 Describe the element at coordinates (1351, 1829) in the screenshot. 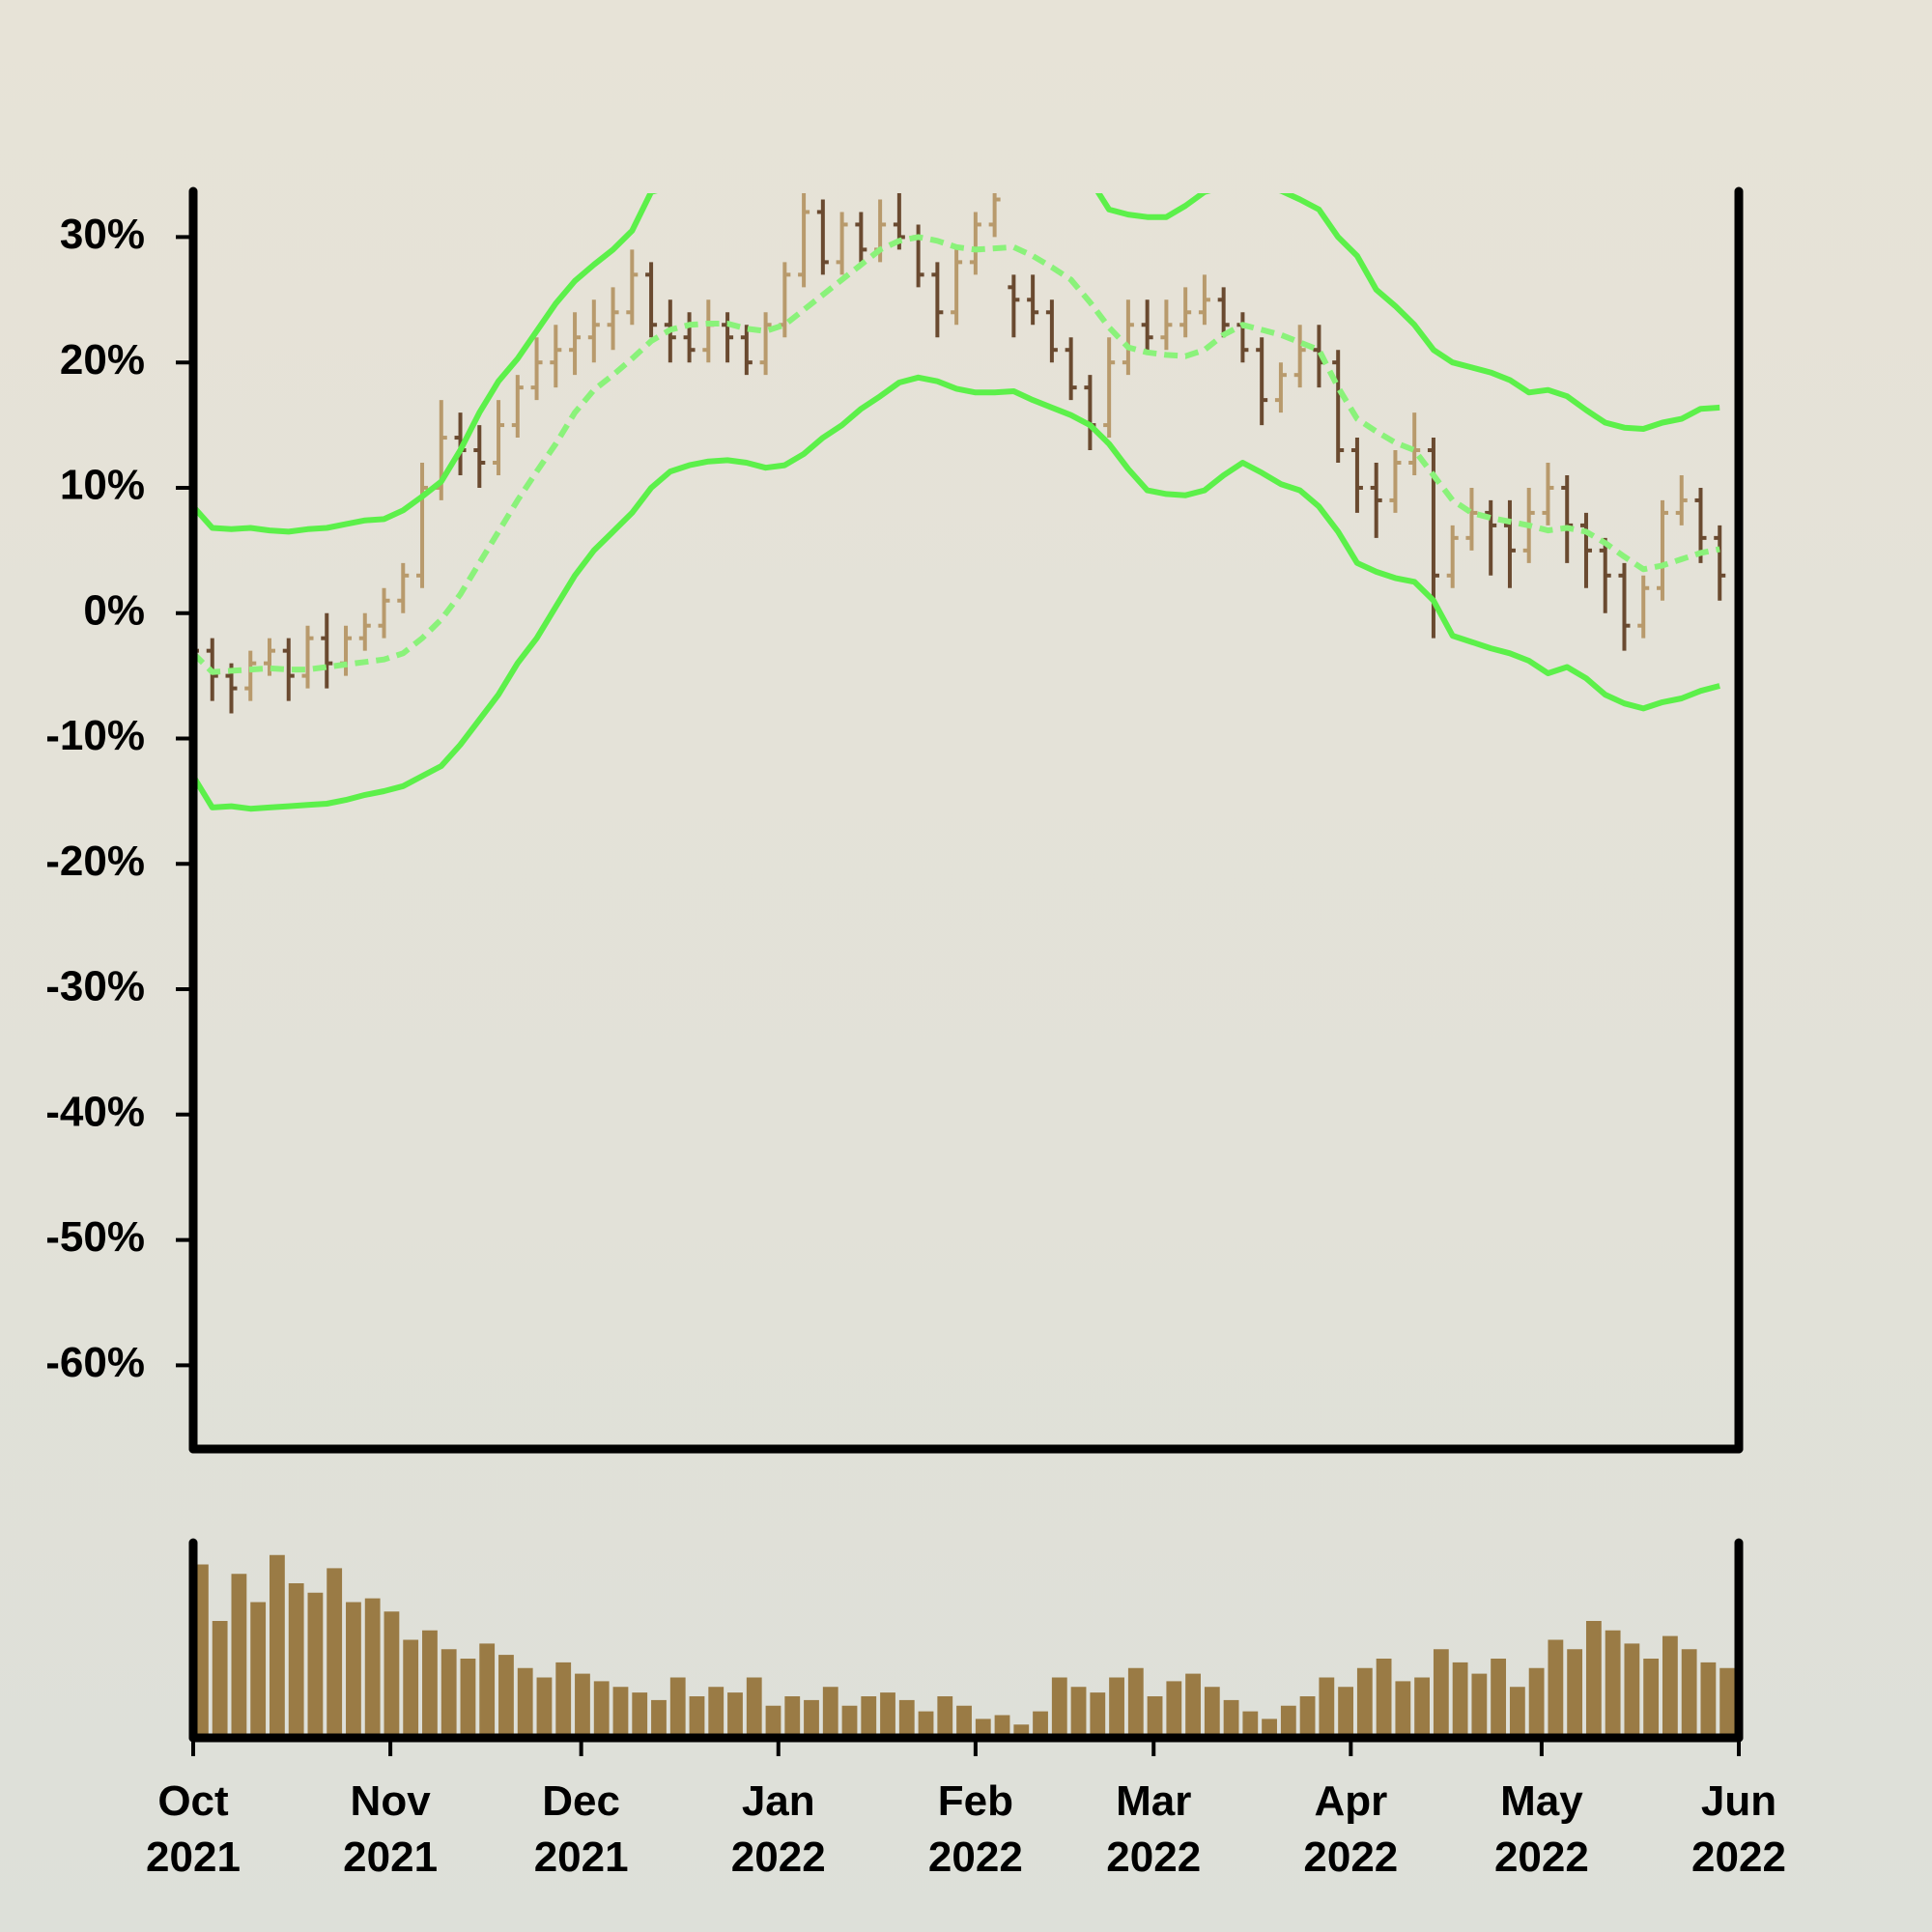

I see `x-tick-label: Apr 2022` at that location.